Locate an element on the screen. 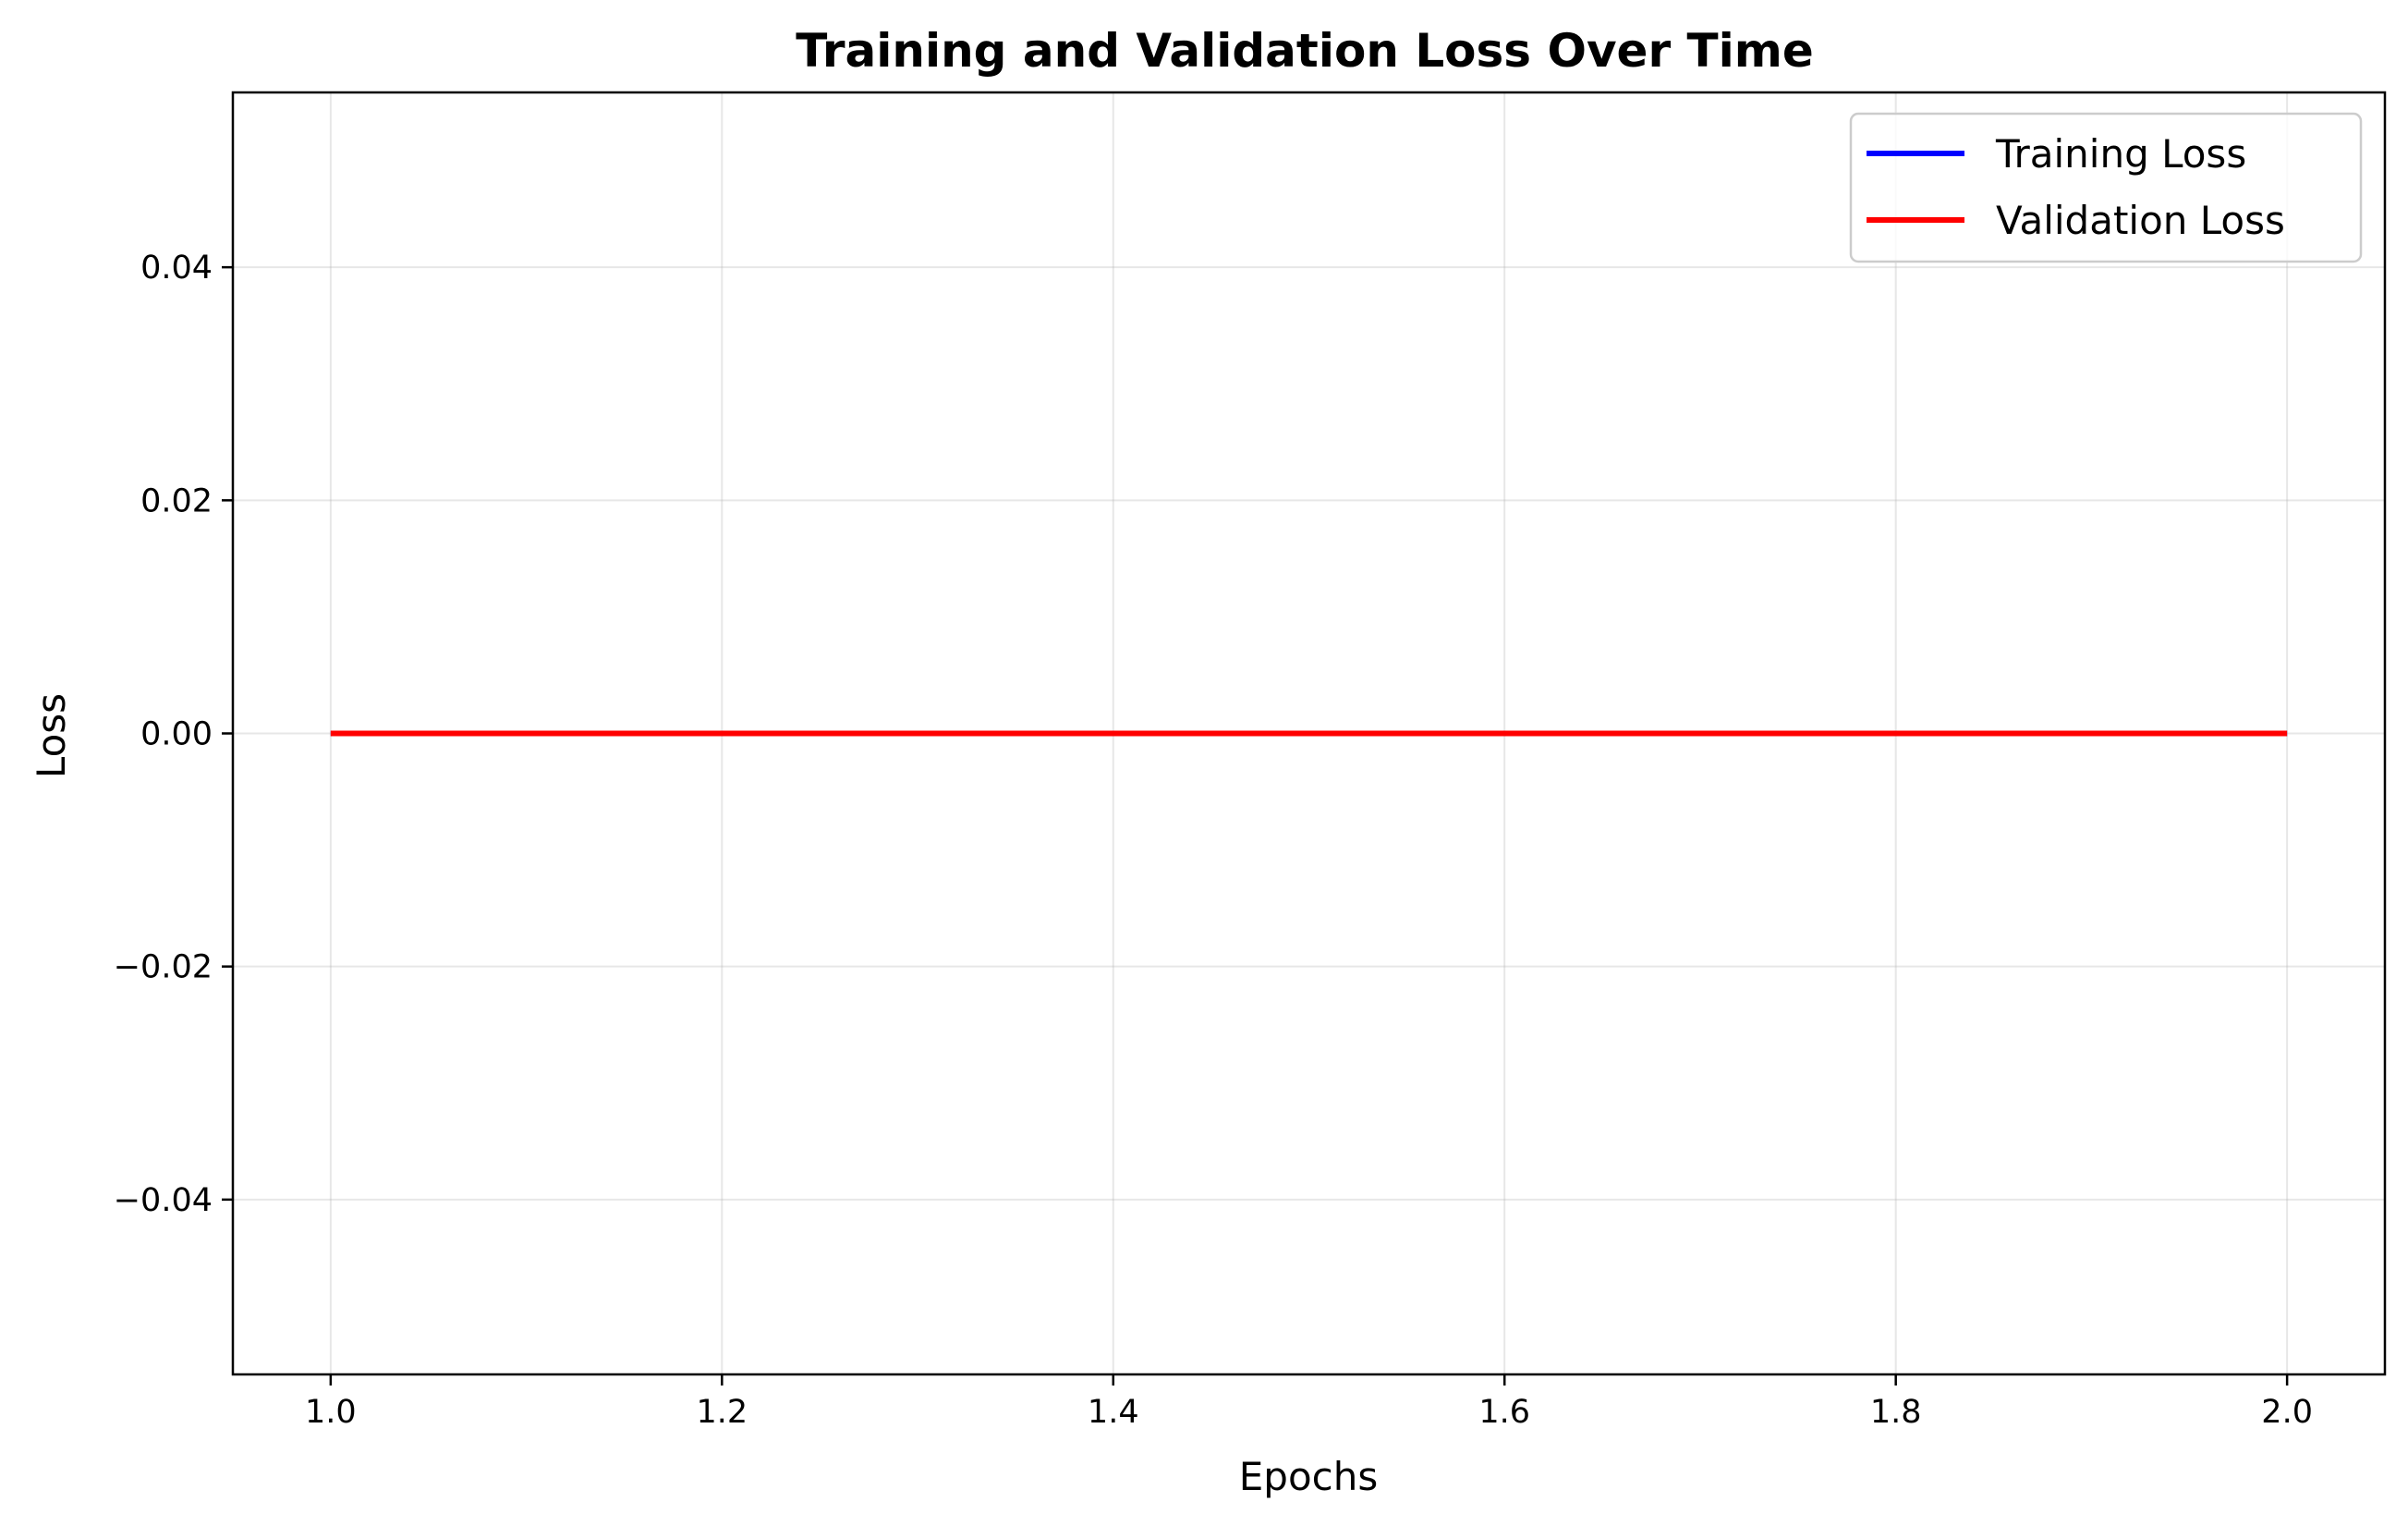 The height and width of the screenshot is (1526, 2408). y-tick-label: 0.04 is located at coordinates (176, 268).